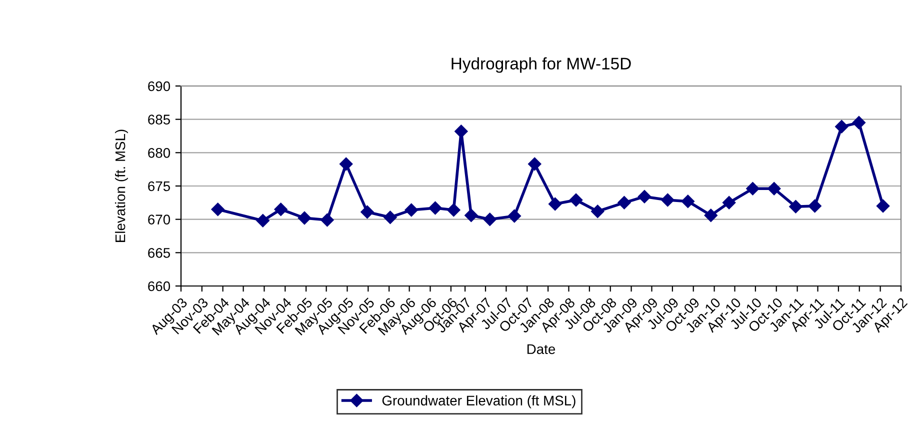 The image size is (919, 425). I want to click on y-tick-label: 670, so click(159, 219).